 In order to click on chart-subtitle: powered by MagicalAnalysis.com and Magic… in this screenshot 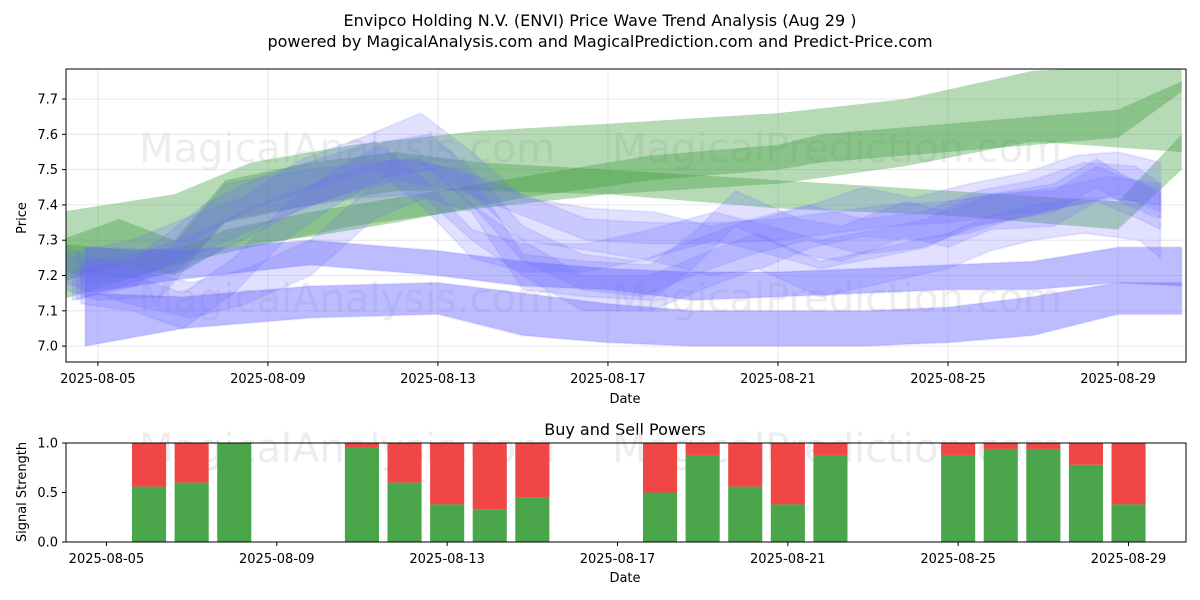, I will do `click(599, 41)`.